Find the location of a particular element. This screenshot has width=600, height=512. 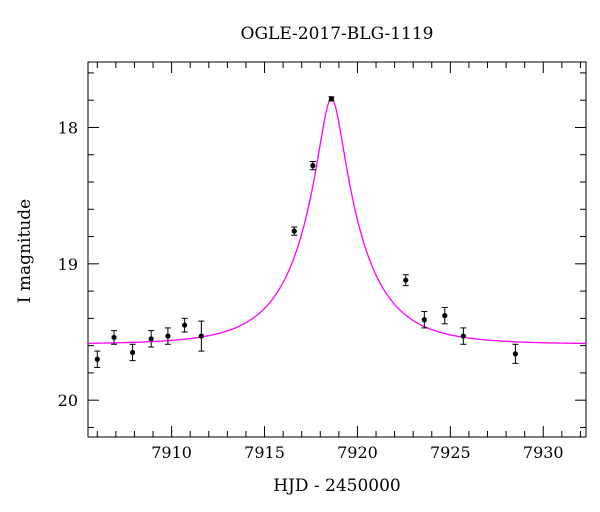

x-axis-label: HJD - 2450000 is located at coordinates (337, 486).